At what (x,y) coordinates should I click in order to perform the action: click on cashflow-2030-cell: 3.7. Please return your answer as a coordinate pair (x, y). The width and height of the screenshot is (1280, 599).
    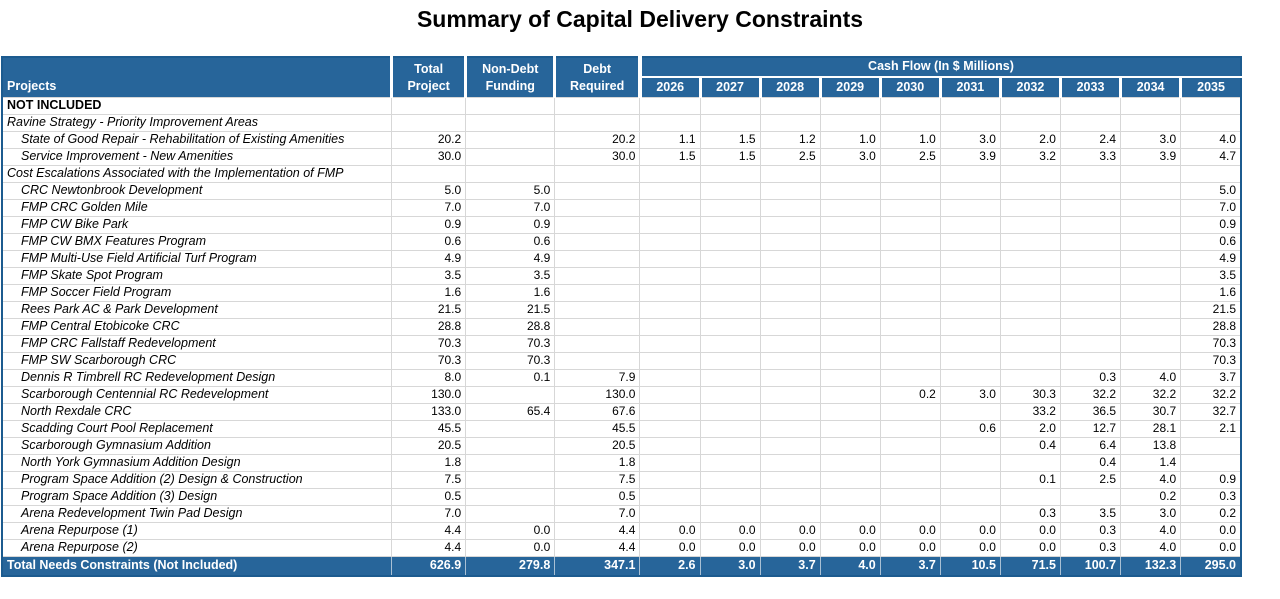
    Looking at the image, I should click on (910, 566).